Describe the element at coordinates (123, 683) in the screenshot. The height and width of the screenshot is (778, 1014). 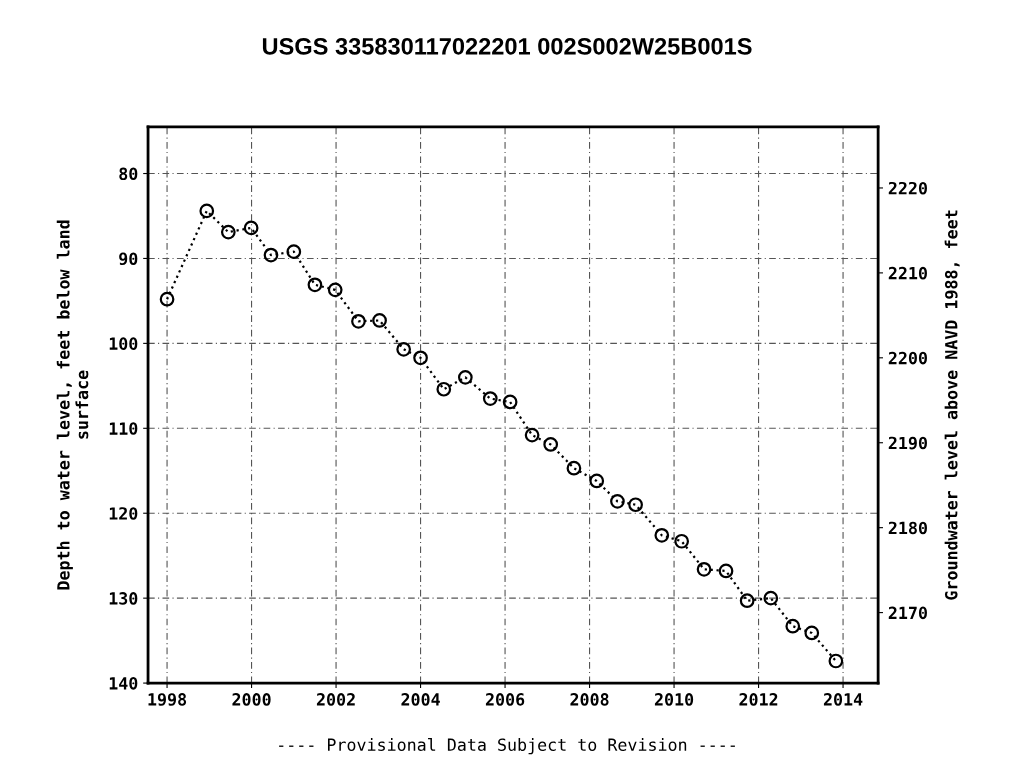
I see `y-tick-label: 140` at that location.